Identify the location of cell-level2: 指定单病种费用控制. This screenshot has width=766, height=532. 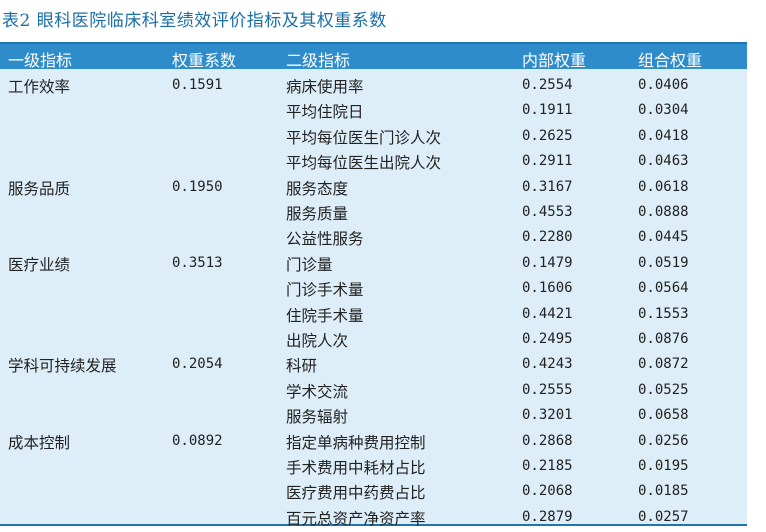
(356, 442).